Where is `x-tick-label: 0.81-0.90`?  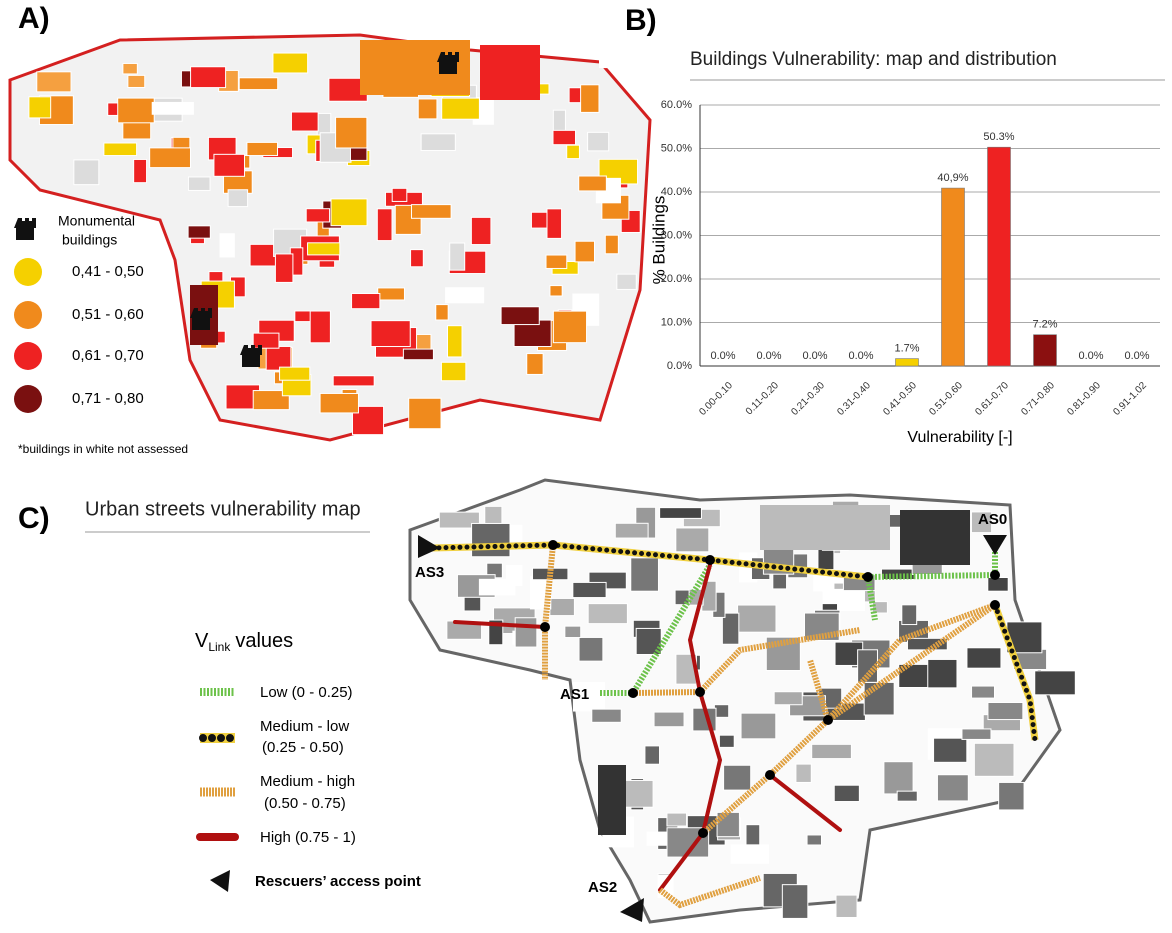 x-tick-label: 0.81-0.90 is located at coordinates (1084, 399).